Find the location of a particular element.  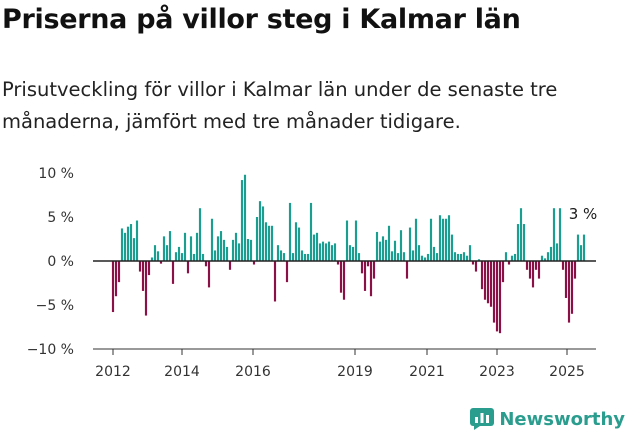

x-tick-label: 2019 is located at coordinates (355, 372).